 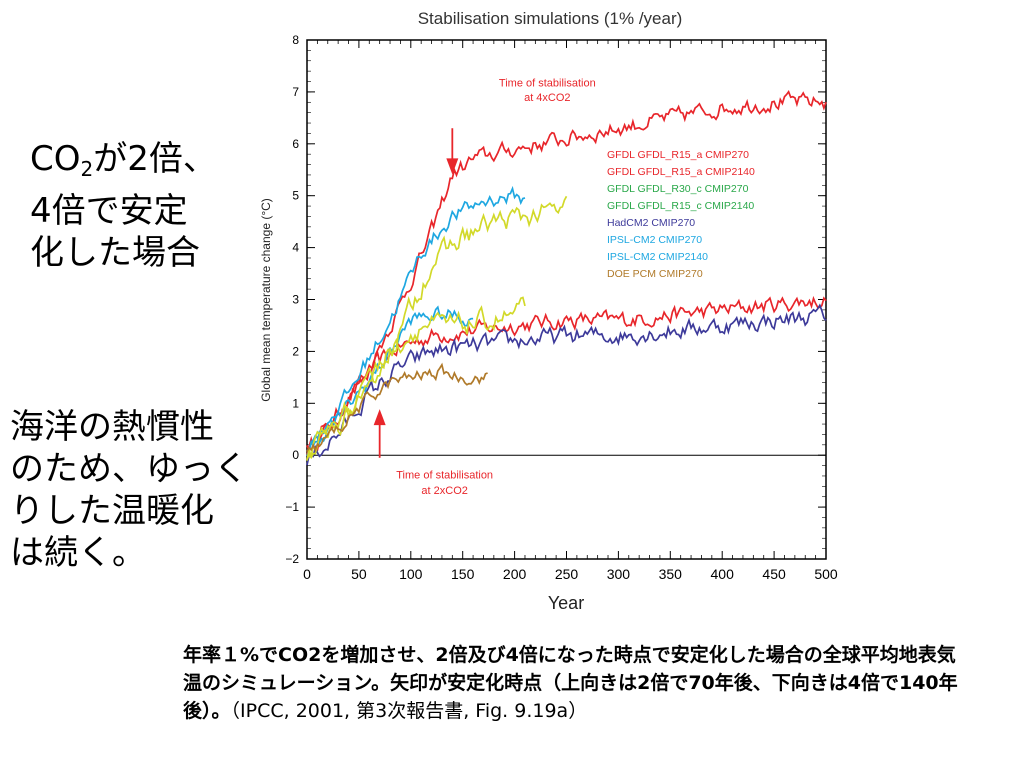 What do you see at coordinates (295, 196) in the screenshot?
I see `y-tick-label: 5` at bounding box center [295, 196].